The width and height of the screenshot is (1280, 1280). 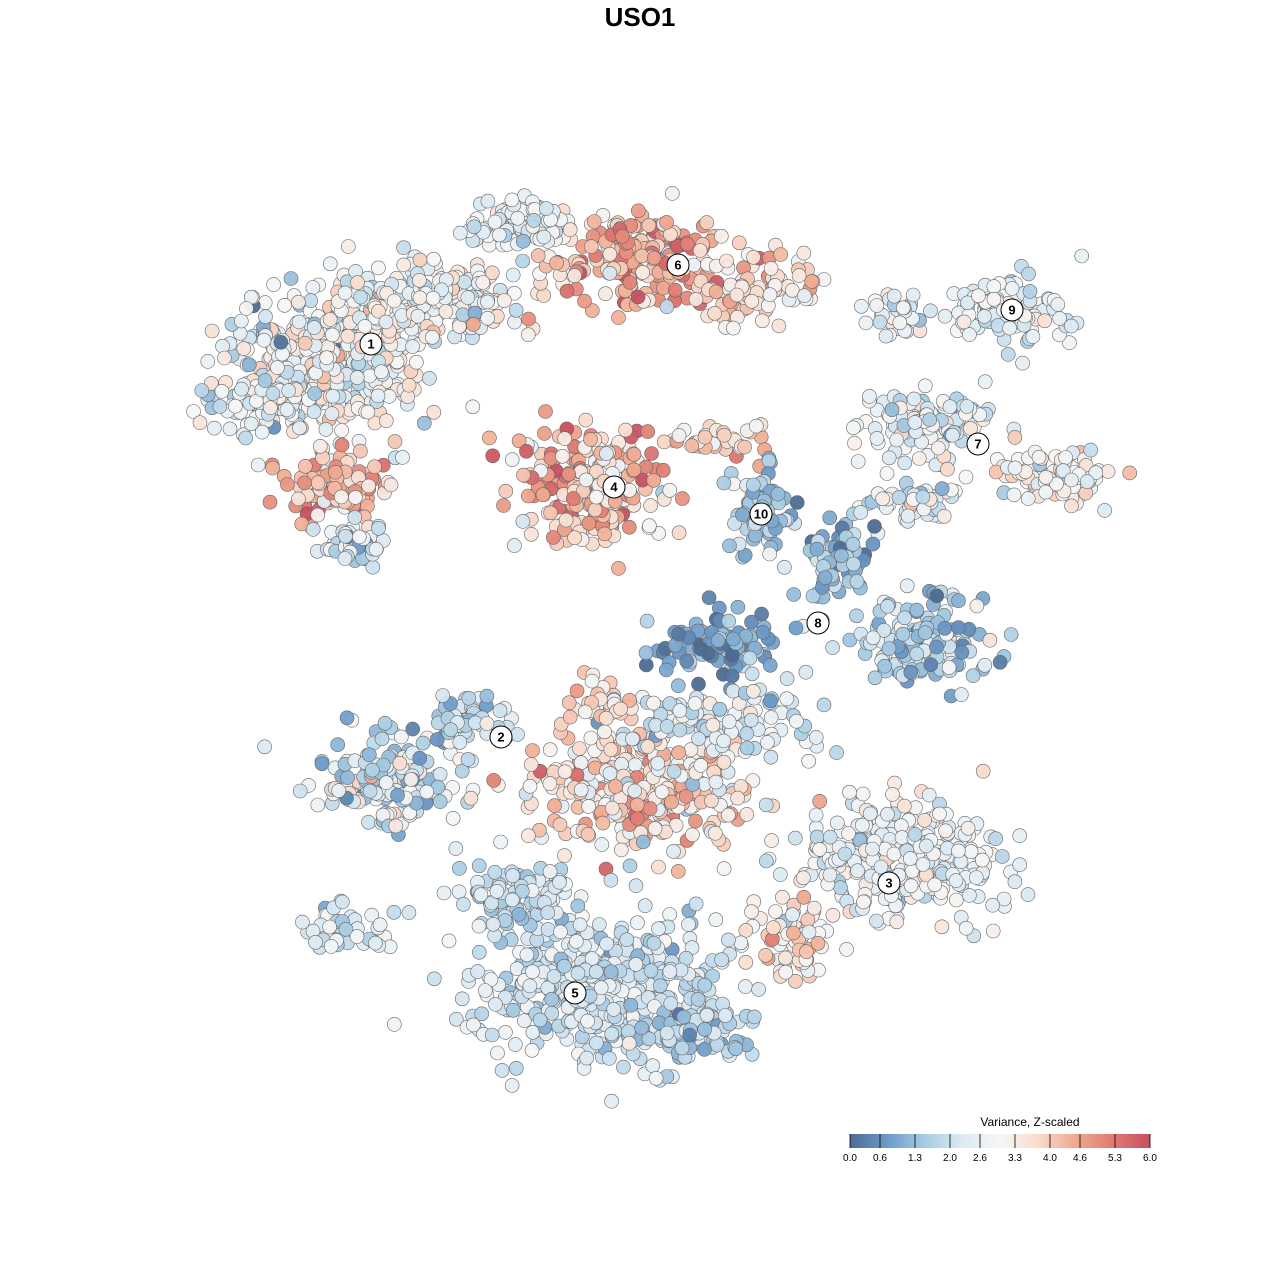 What do you see at coordinates (944, 516) in the screenshot?
I see `scatter-point-2002` at bounding box center [944, 516].